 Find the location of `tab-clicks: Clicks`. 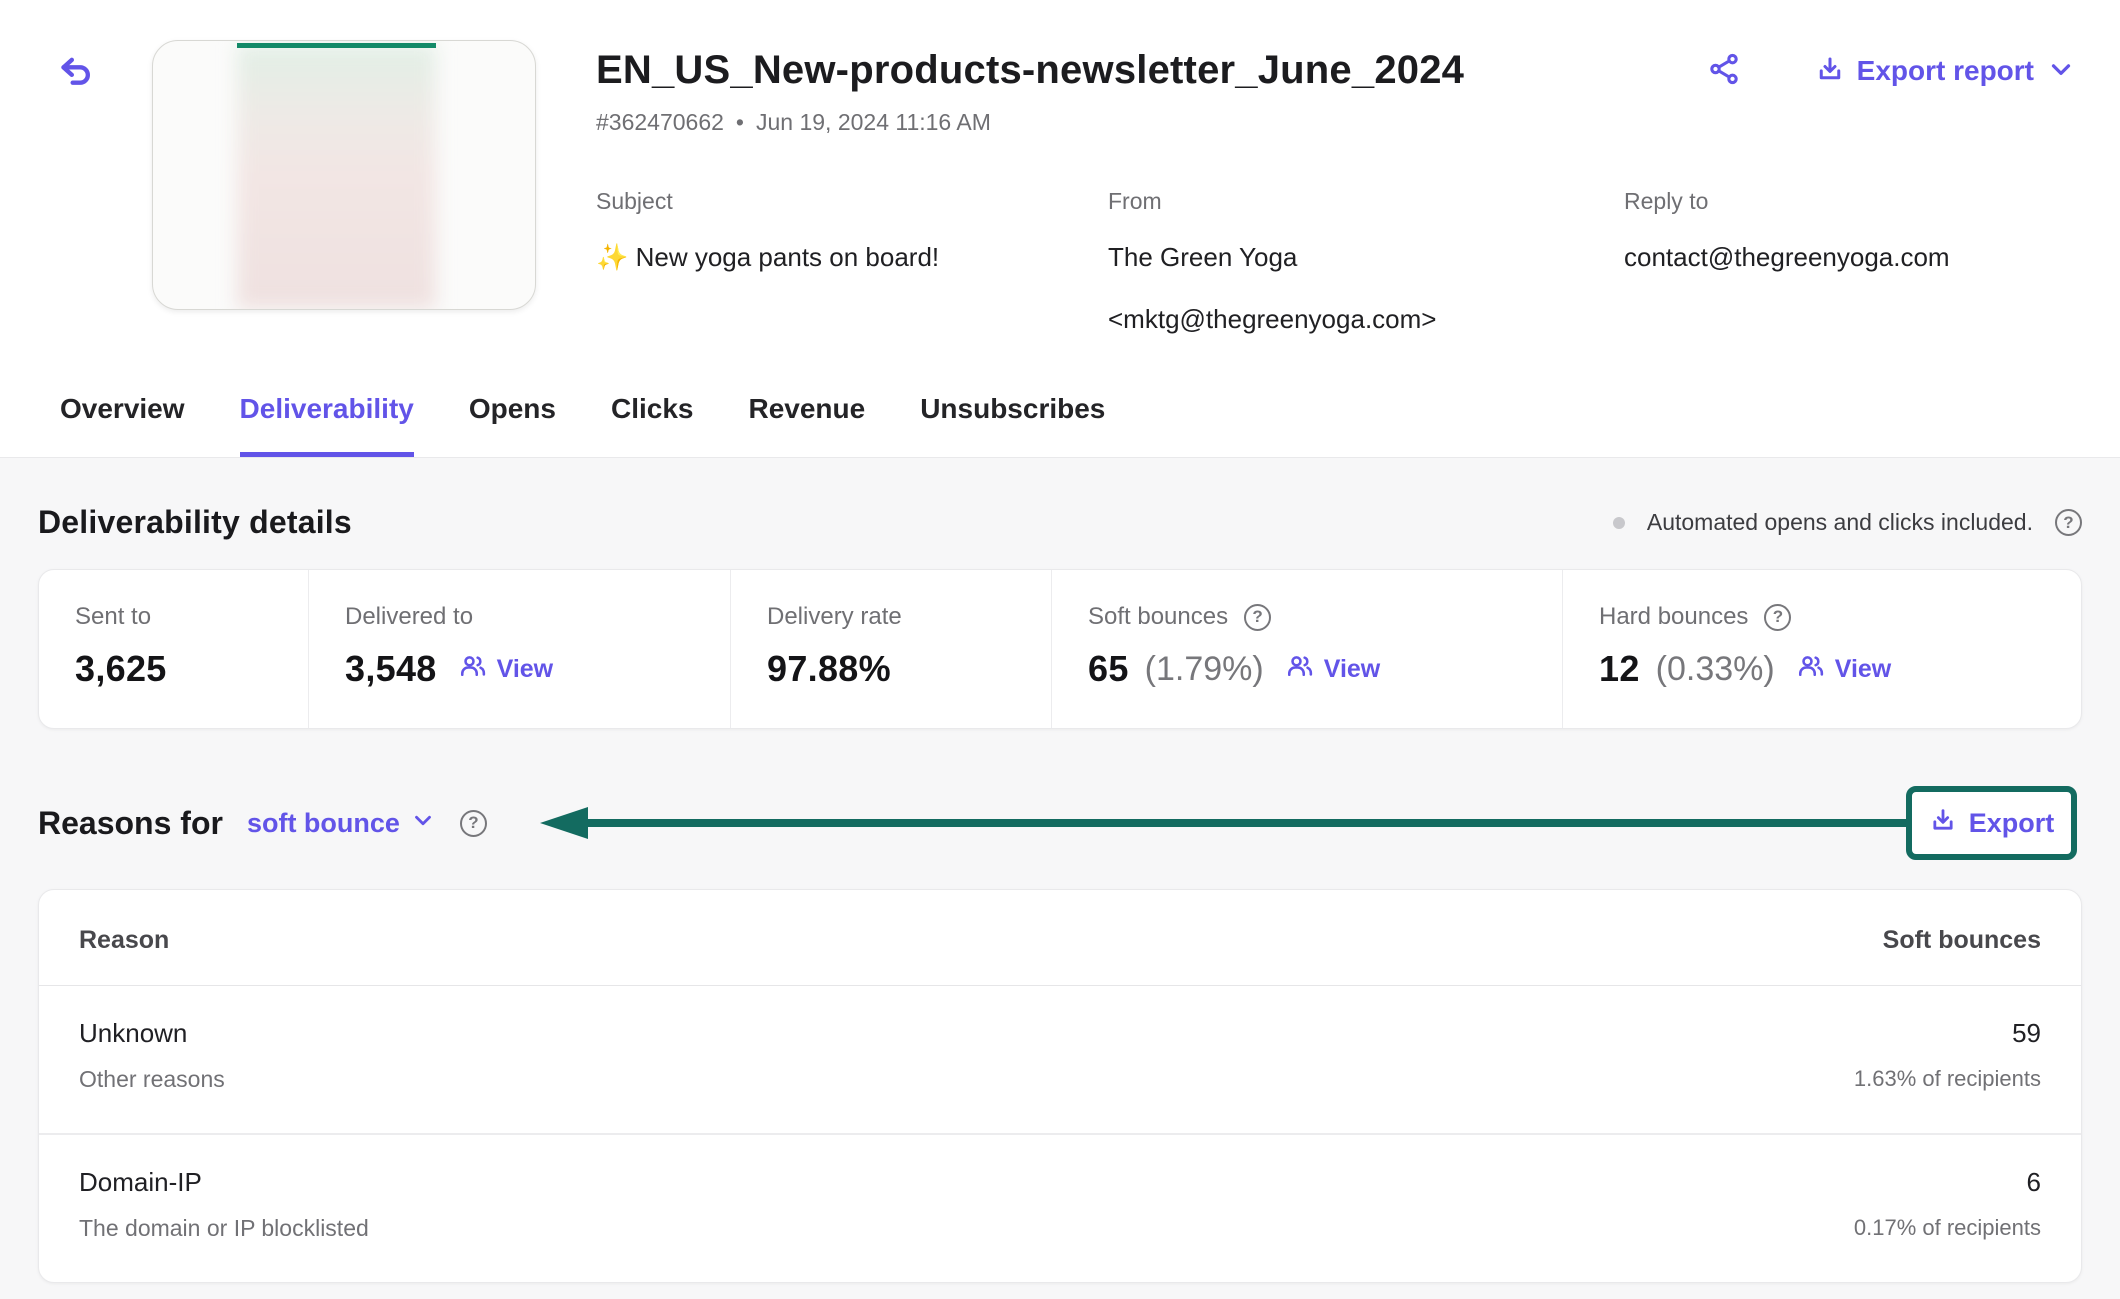

tab-clicks: Clicks is located at coordinates (652, 425).